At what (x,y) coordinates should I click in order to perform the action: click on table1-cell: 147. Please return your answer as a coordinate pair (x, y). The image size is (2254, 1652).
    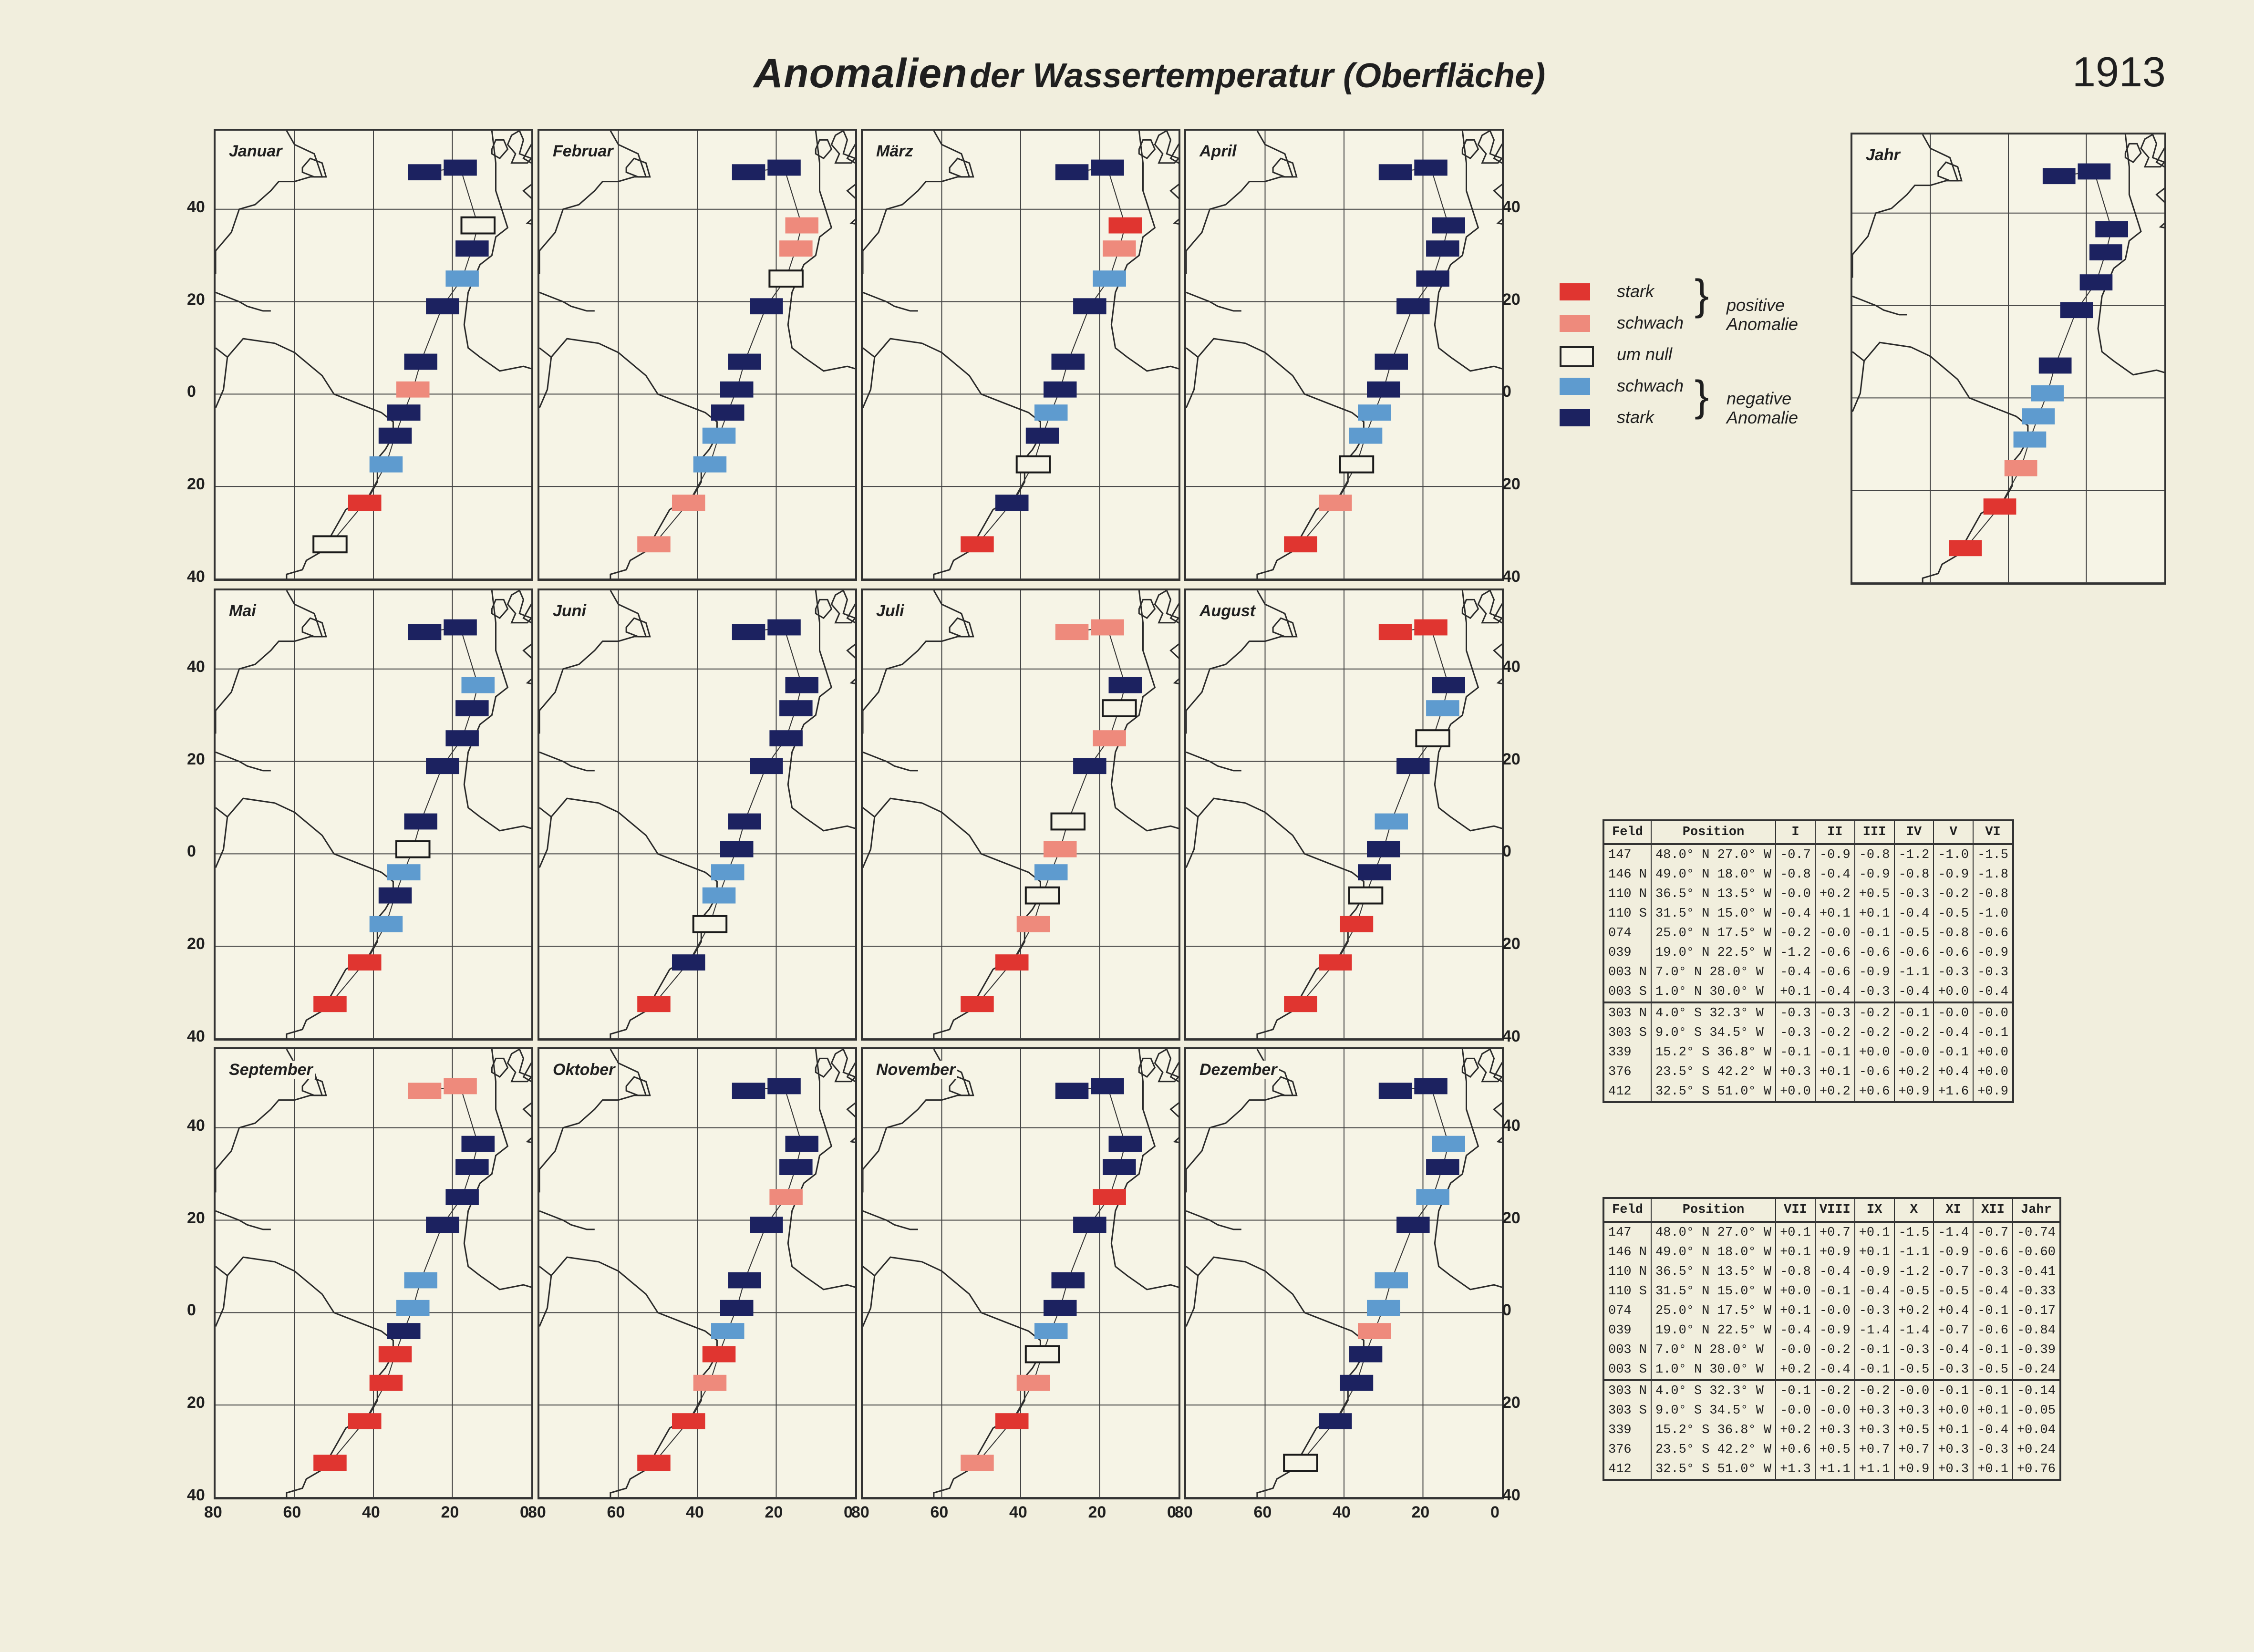
    Looking at the image, I should click on (1627, 854).